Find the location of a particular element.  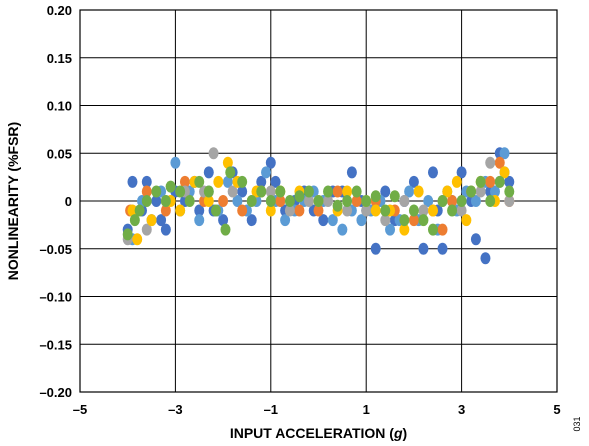

x-tick-label: –3 is located at coordinates (175, 409).